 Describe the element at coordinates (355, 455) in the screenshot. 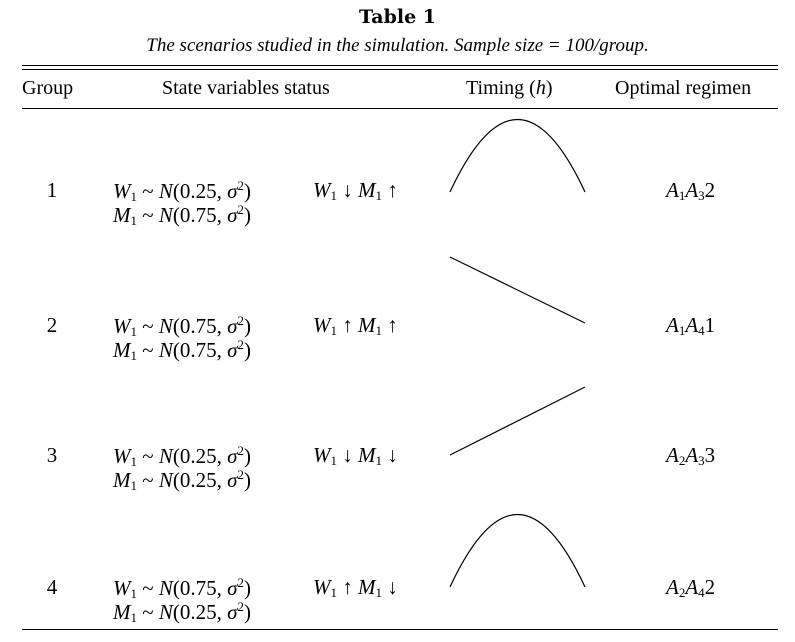

I see `row-3-direction: W1 ↓ M1 ↓` at that location.